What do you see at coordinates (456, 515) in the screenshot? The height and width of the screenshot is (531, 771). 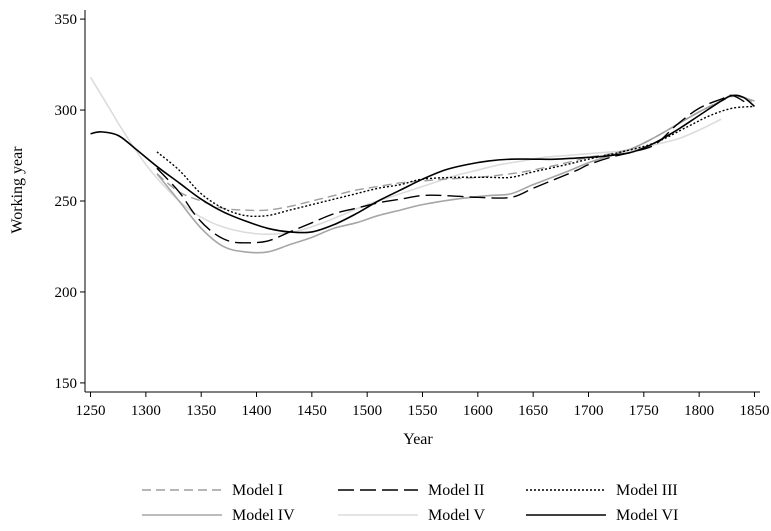 I see `legend-label-model-v: Model V` at bounding box center [456, 515].